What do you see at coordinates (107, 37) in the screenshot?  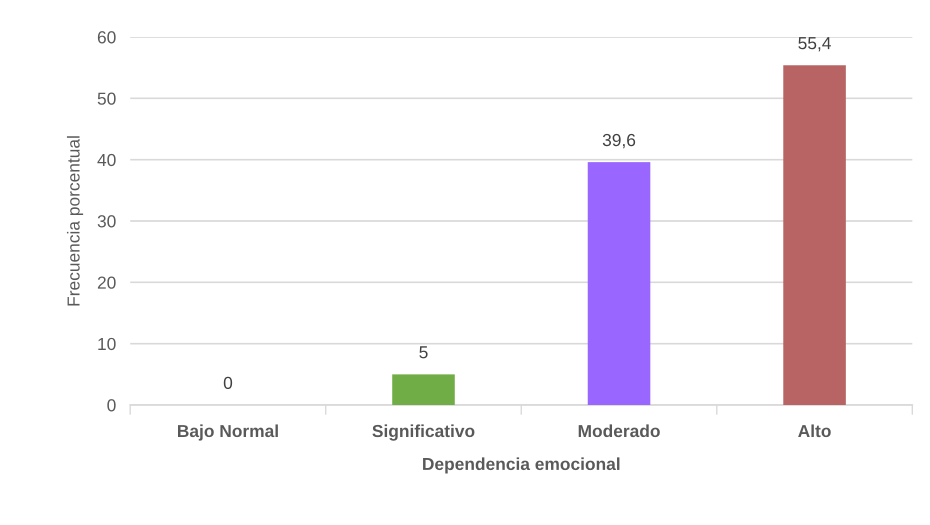 I see `y-tick-label: 60` at bounding box center [107, 37].